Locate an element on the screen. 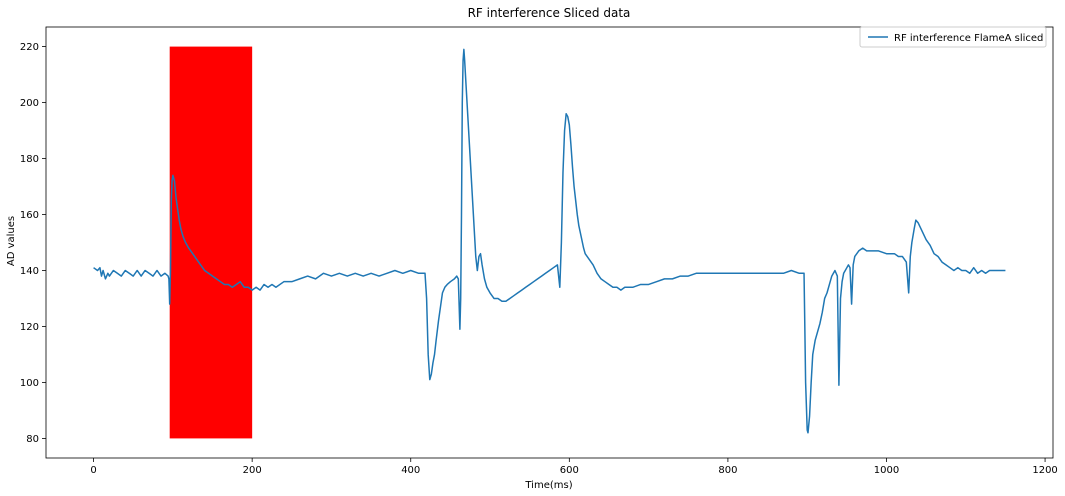 This screenshot has height=496, width=1065. y-tick-label: 220 is located at coordinates (29, 47).